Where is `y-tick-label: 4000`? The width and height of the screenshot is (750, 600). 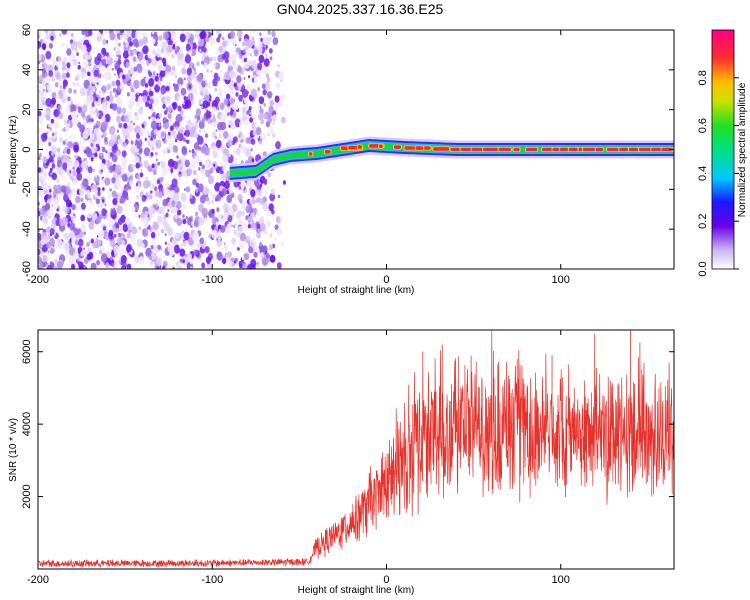
y-tick-label: 4000 is located at coordinates (27, 424).